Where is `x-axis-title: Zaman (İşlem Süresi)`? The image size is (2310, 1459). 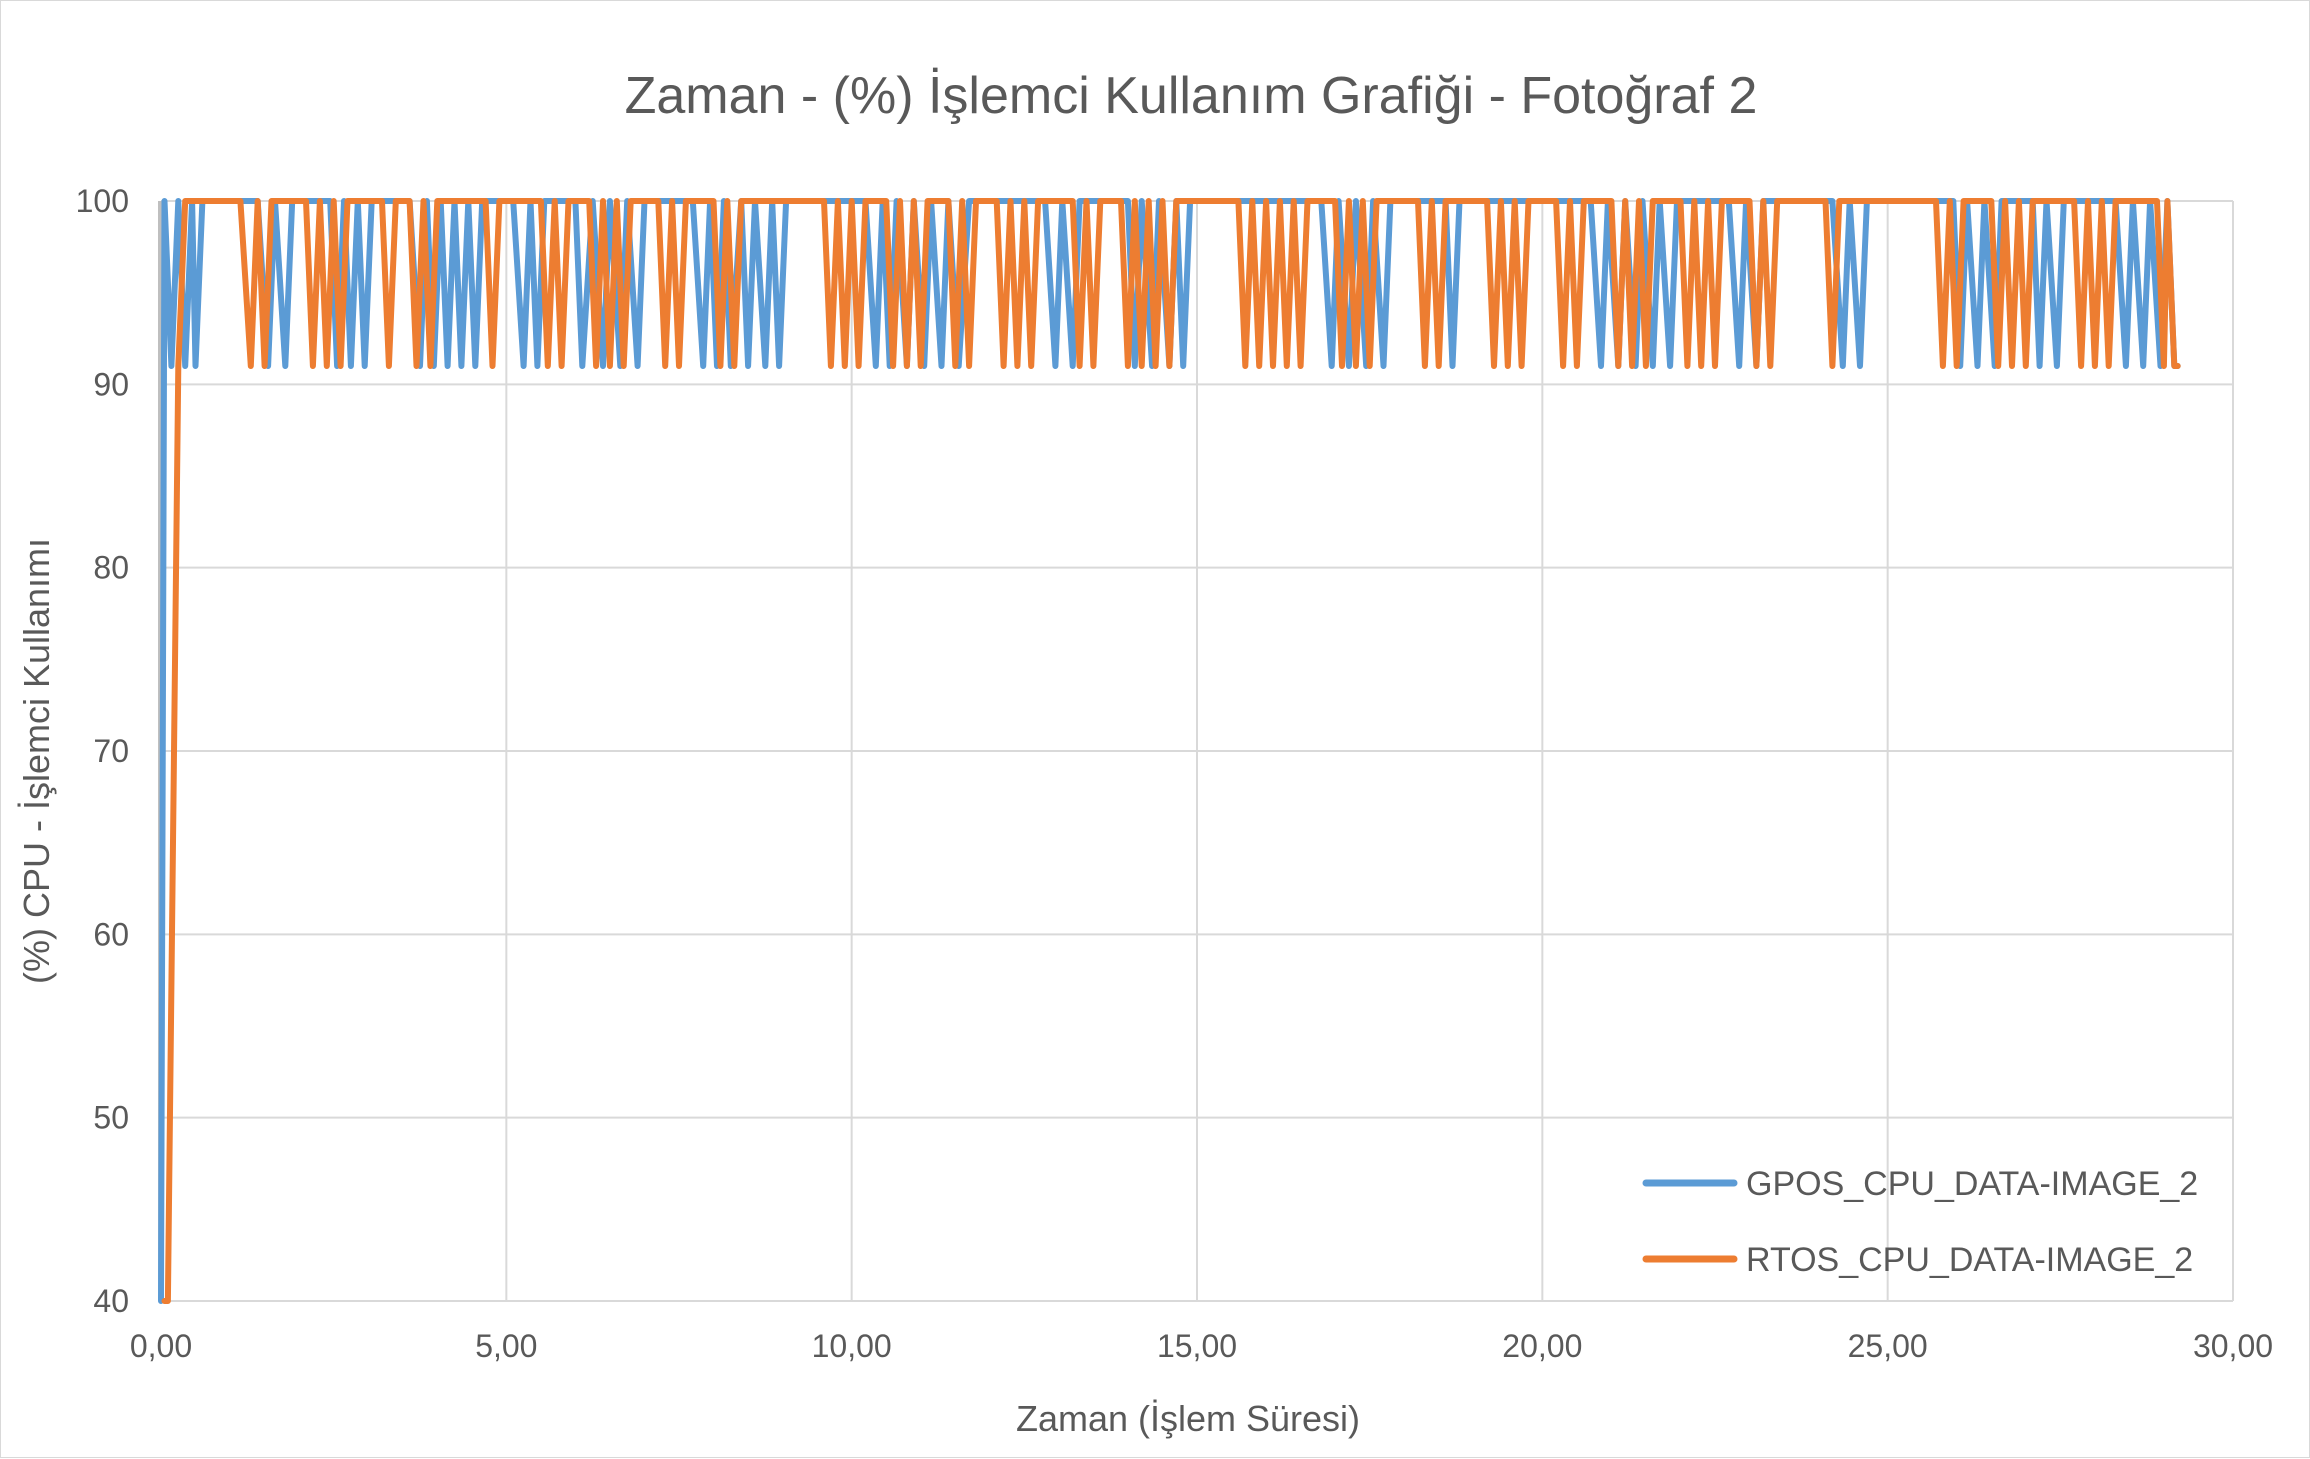 x-axis-title: Zaman (İşlem Süresi) is located at coordinates (1188, 1418).